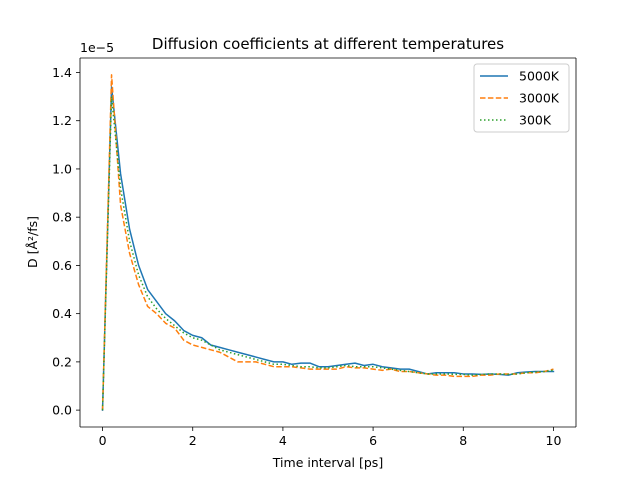  Describe the element at coordinates (62, 168) in the screenshot. I see `y-tick-label: 1.0` at that location.